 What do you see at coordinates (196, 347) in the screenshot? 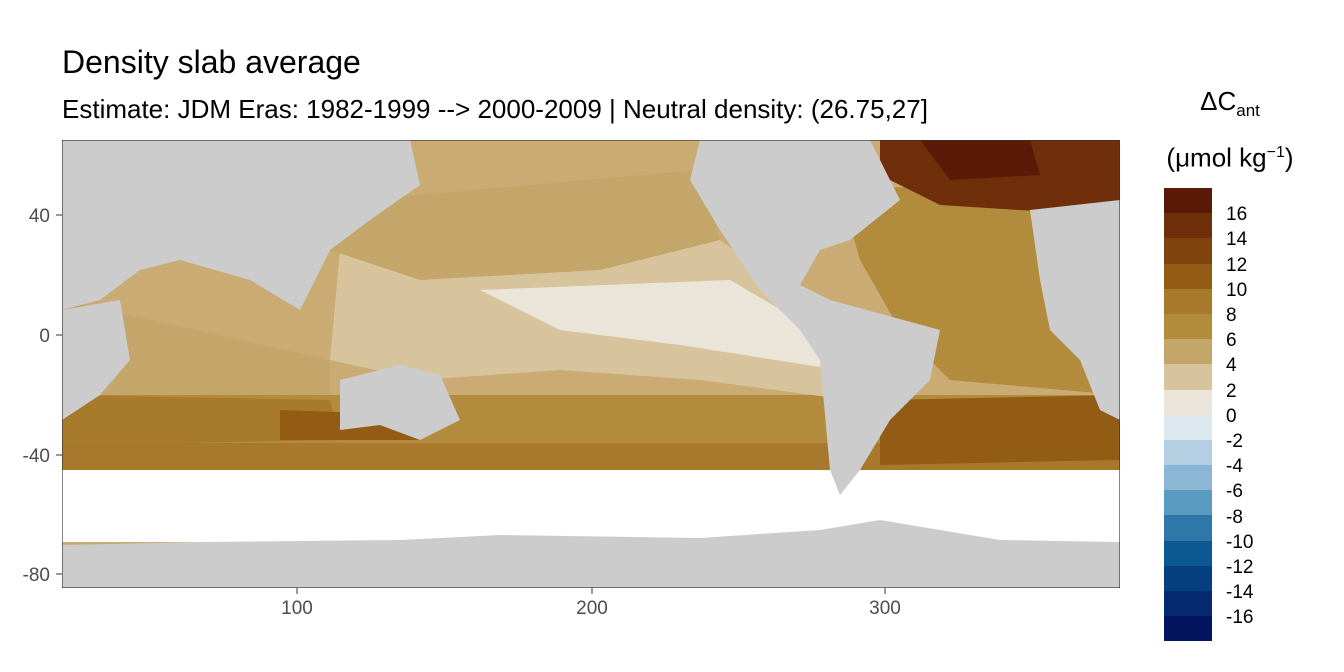
I see `indian-ocean-mid` at bounding box center [196, 347].